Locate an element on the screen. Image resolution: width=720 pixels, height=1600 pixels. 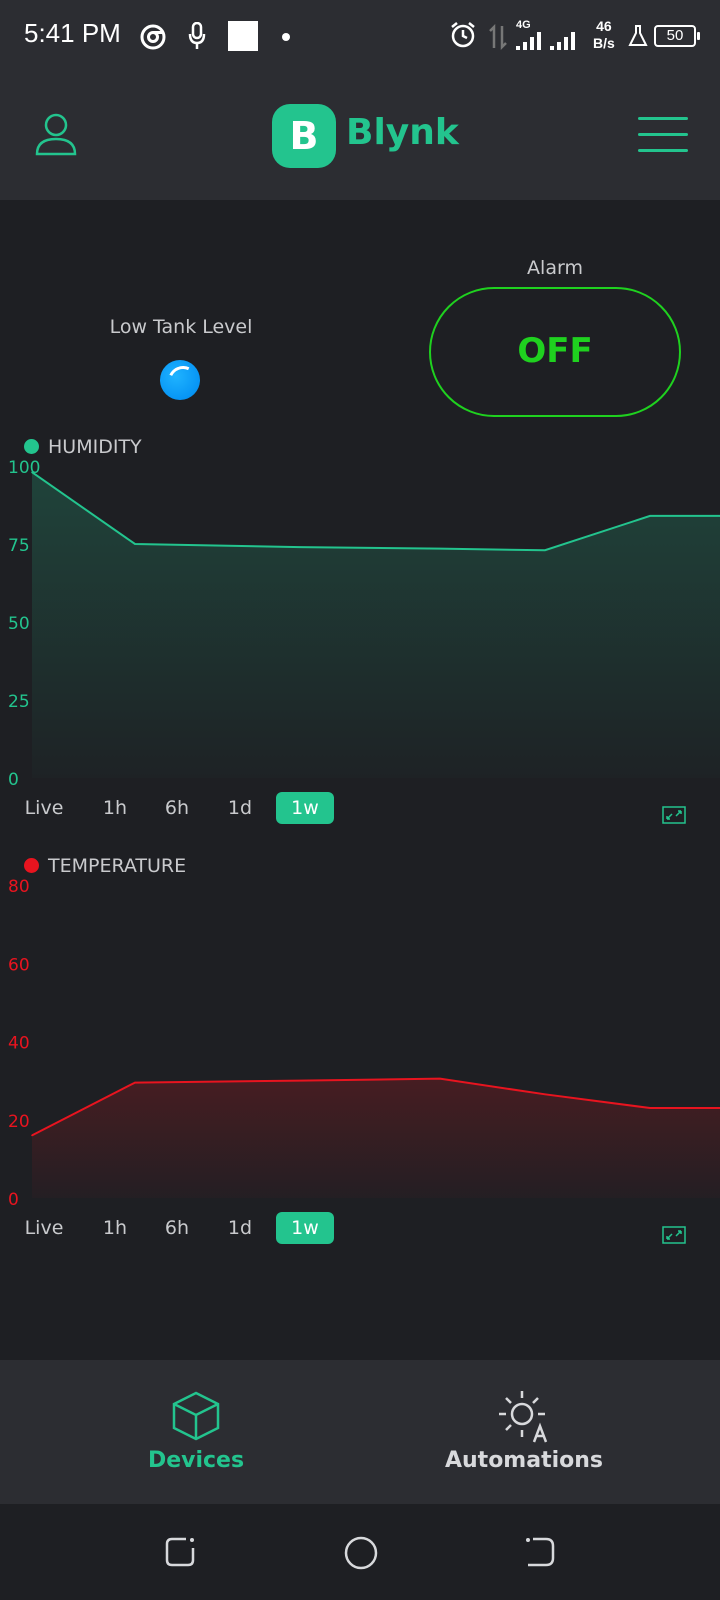
notification-square-icon is located at coordinates (243, 36).